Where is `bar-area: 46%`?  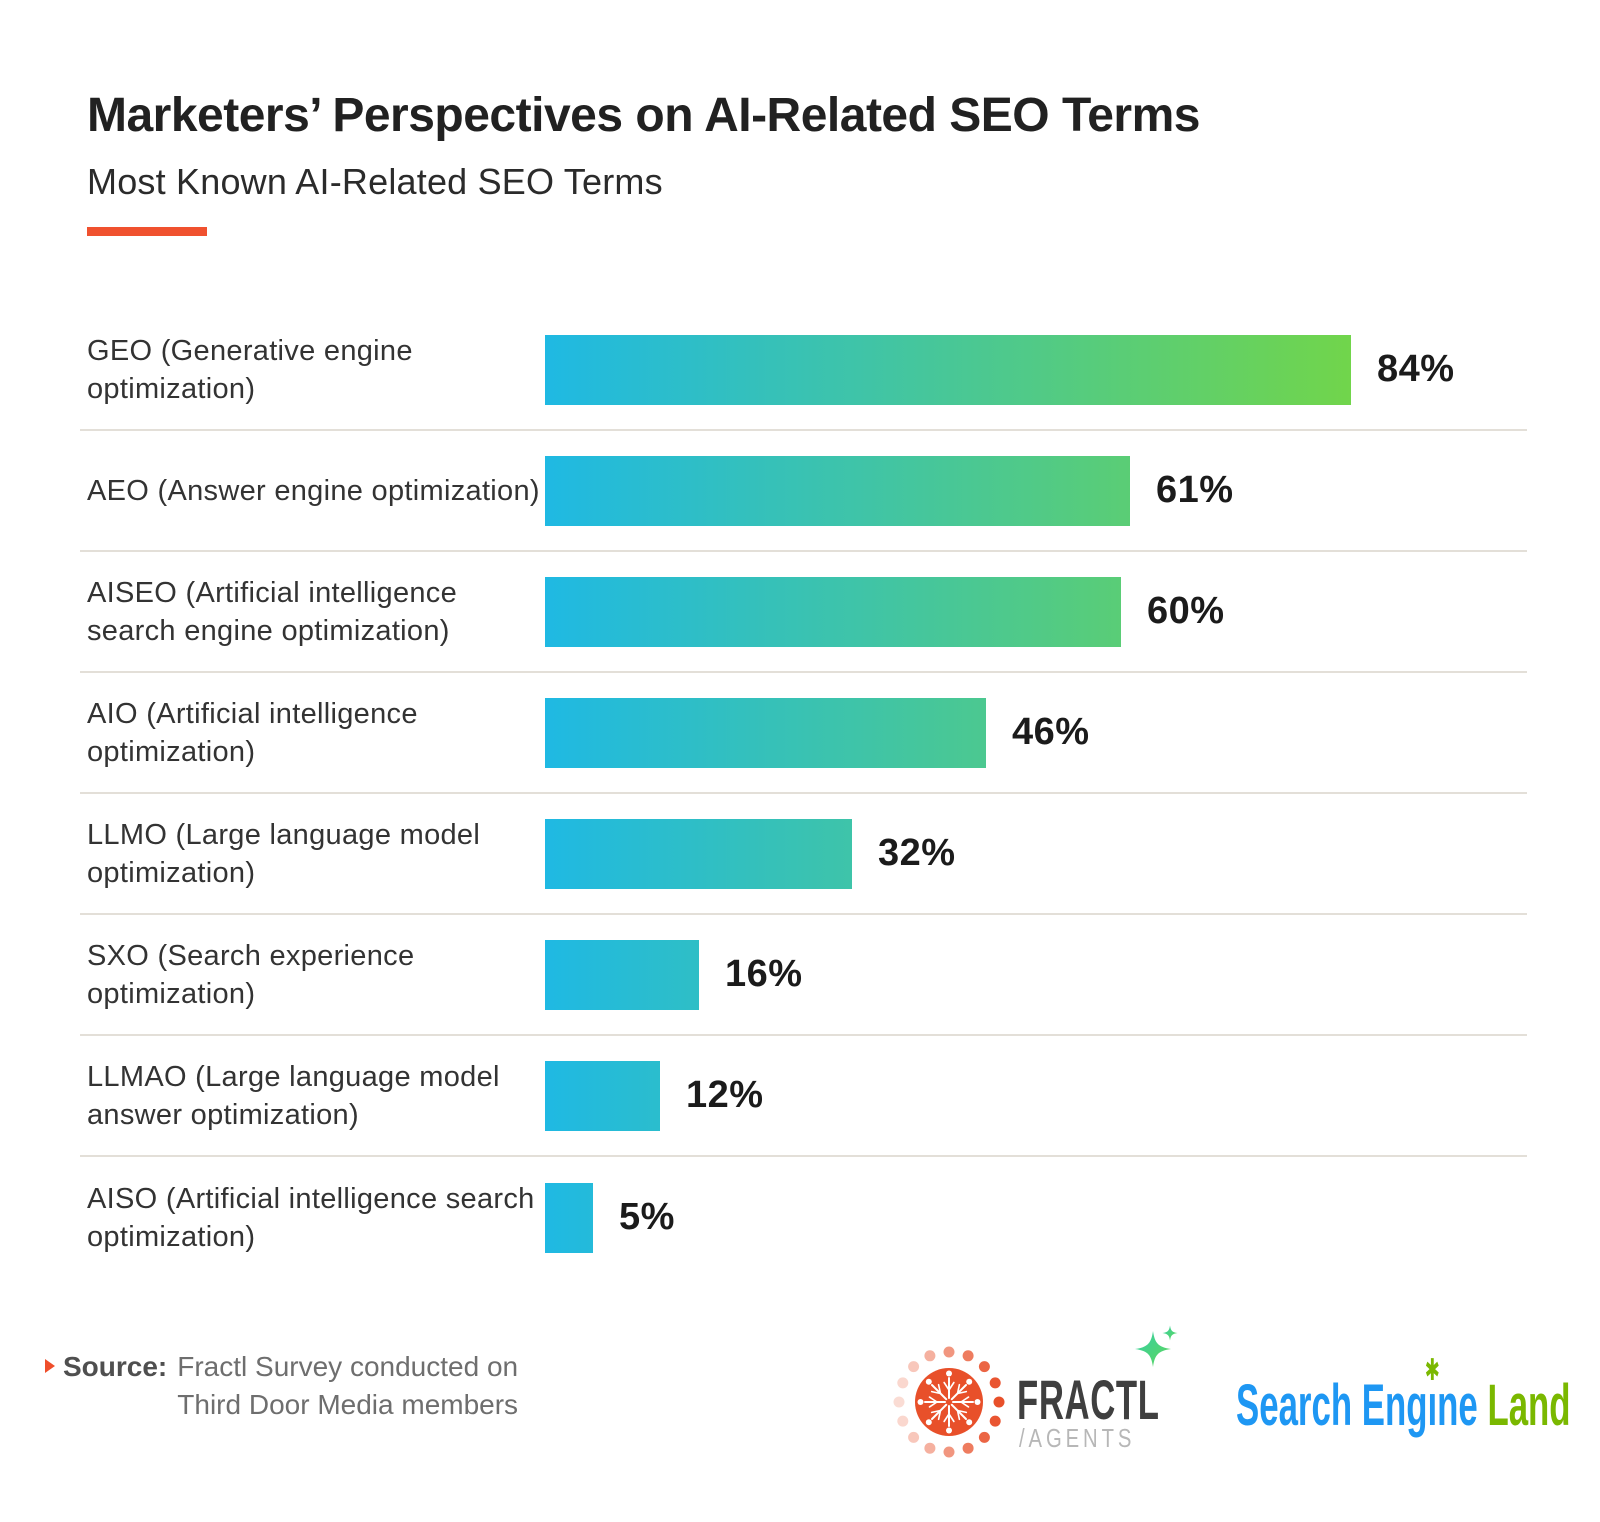
bar-area: 46% is located at coordinates (1036, 732).